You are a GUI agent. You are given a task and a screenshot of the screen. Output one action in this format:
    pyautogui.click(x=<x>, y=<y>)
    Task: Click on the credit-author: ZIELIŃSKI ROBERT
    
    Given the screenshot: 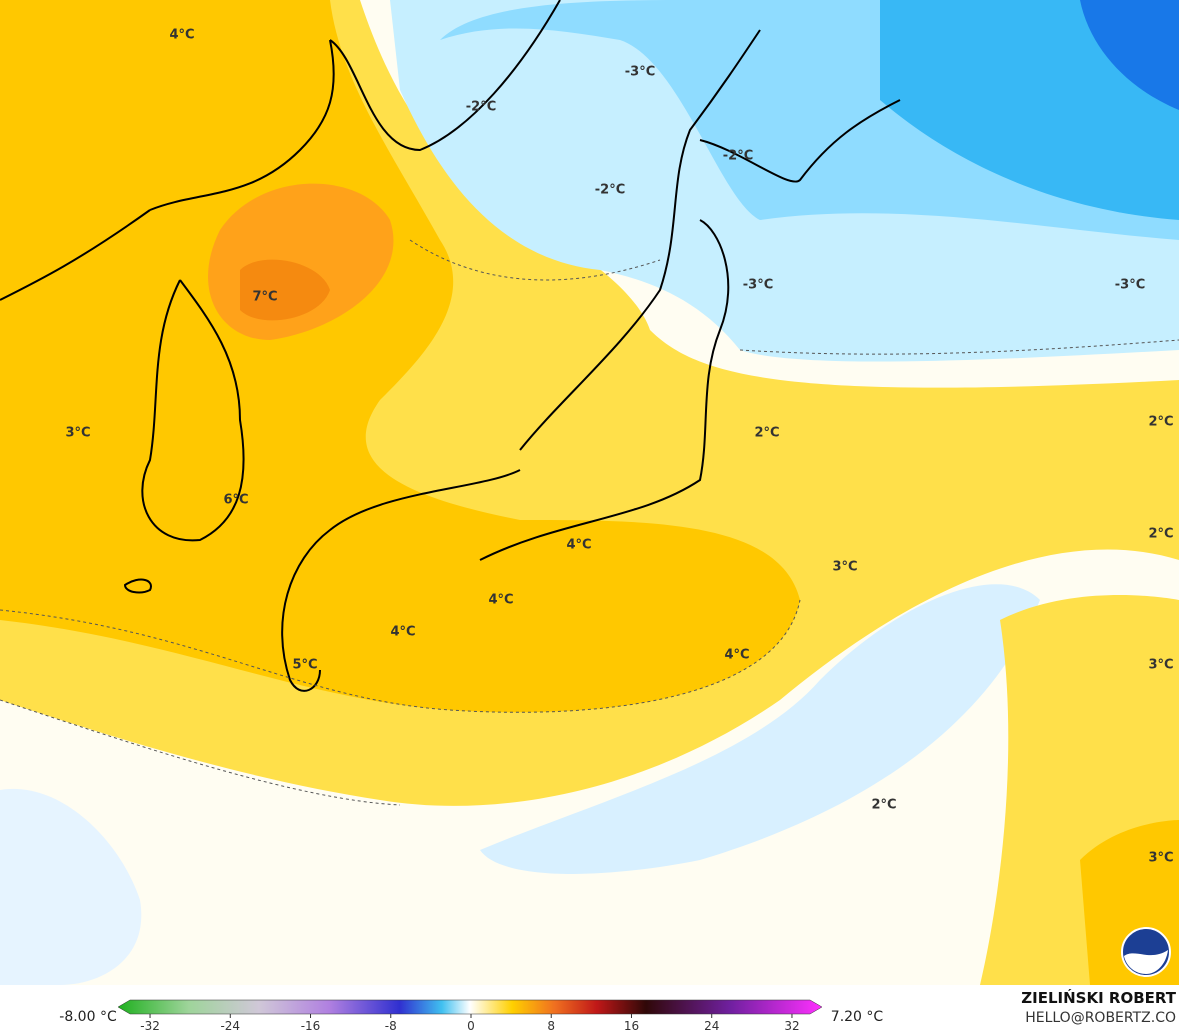 What is the action you would take?
    pyautogui.click(x=1098, y=997)
    